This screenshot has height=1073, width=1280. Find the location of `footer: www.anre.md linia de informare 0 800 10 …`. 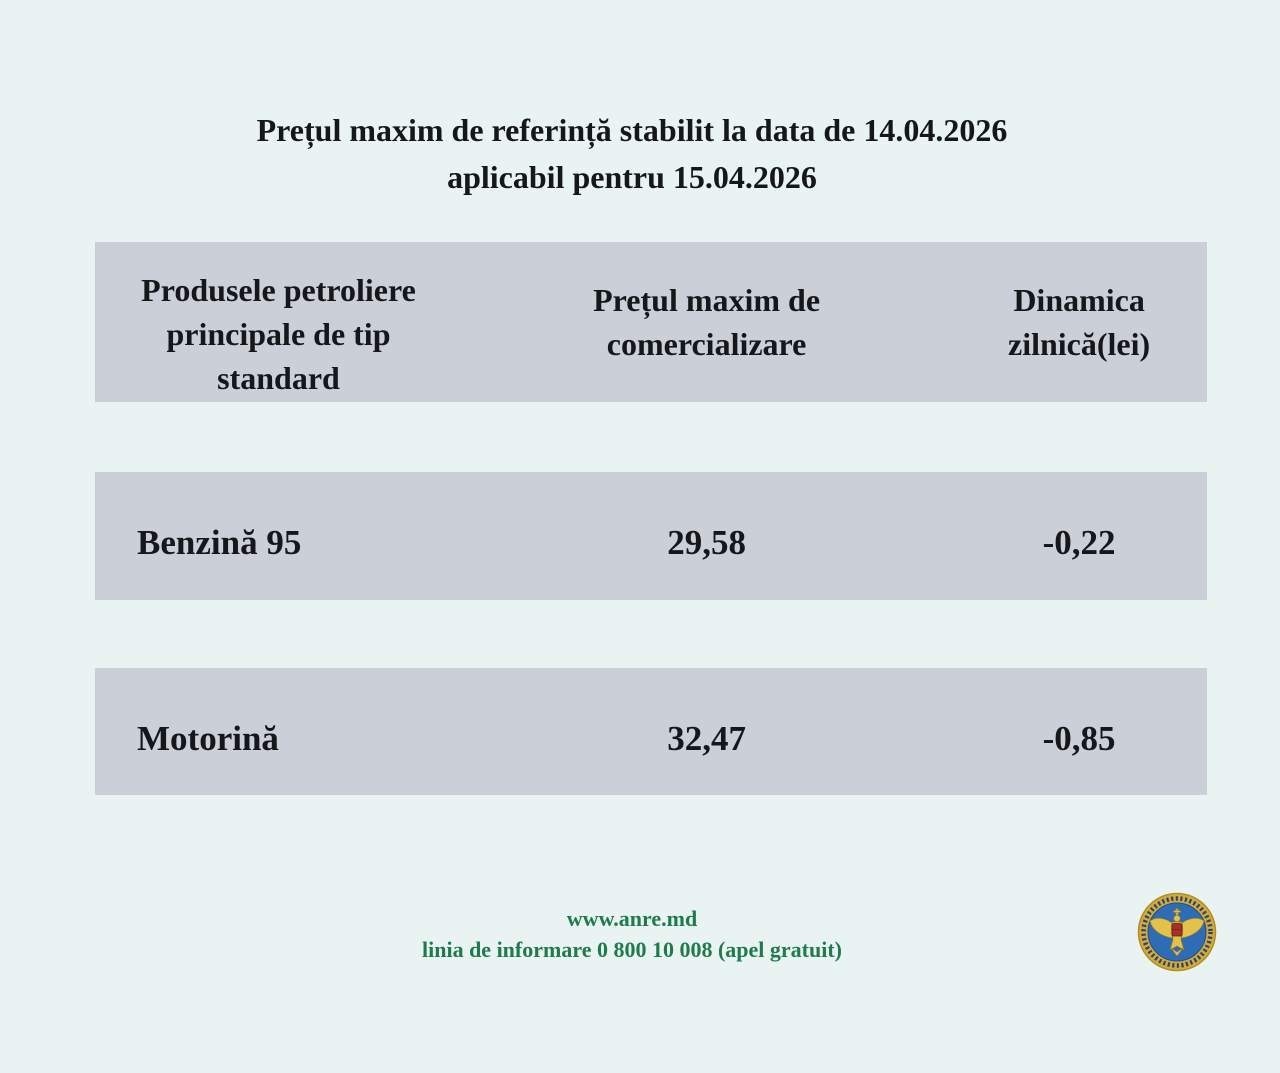

footer: www.anre.md linia de informare 0 800 10 … is located at coordinates (632, 934).